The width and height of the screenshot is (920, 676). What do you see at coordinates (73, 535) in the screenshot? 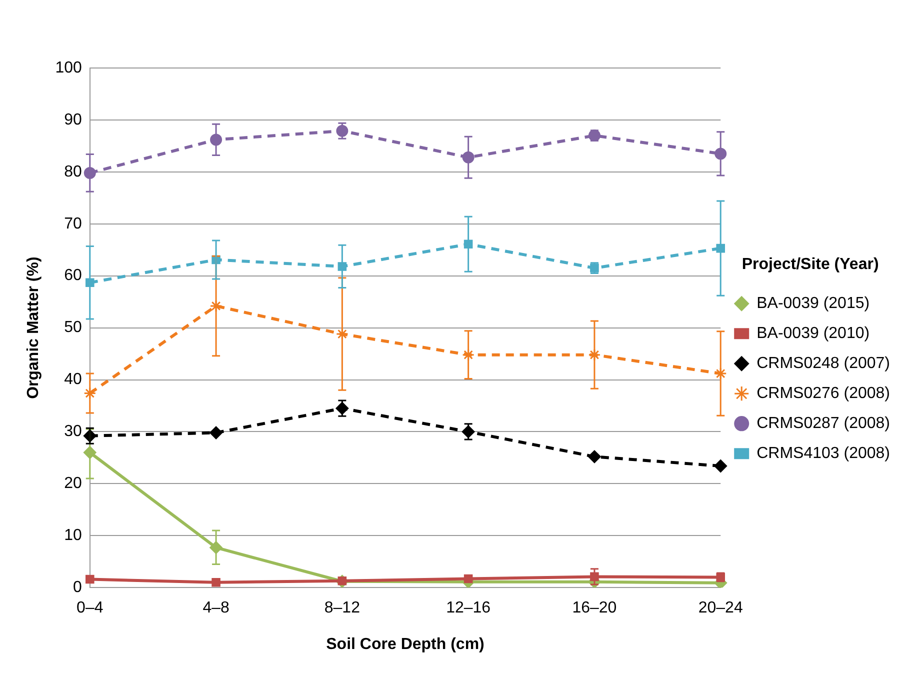
I see `y-tick-label: 10` at bounding box center [73, 535].